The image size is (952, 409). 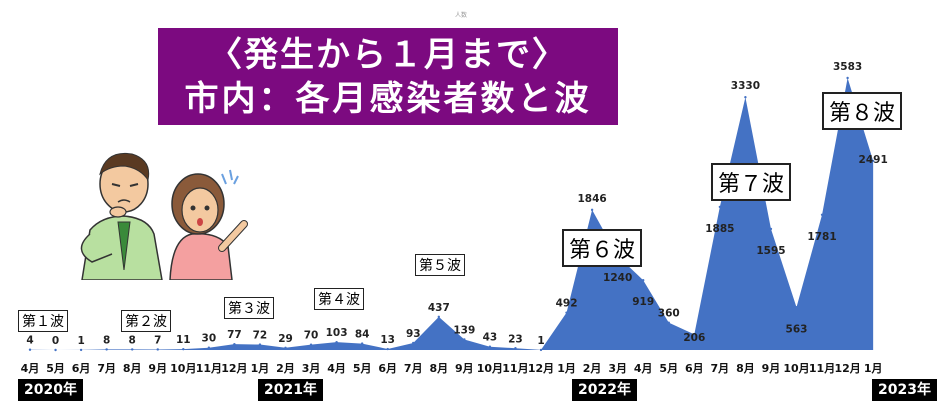 I want to click on data-label: 43, so click(x=490, y=338).